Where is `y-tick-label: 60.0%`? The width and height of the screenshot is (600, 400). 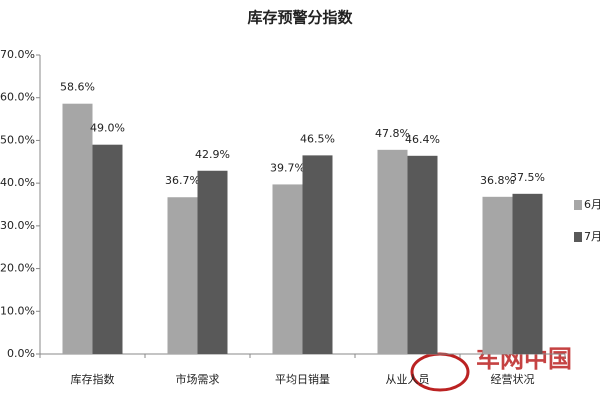
y-tick-label: 60.0% is located at coordinates (17, 97).